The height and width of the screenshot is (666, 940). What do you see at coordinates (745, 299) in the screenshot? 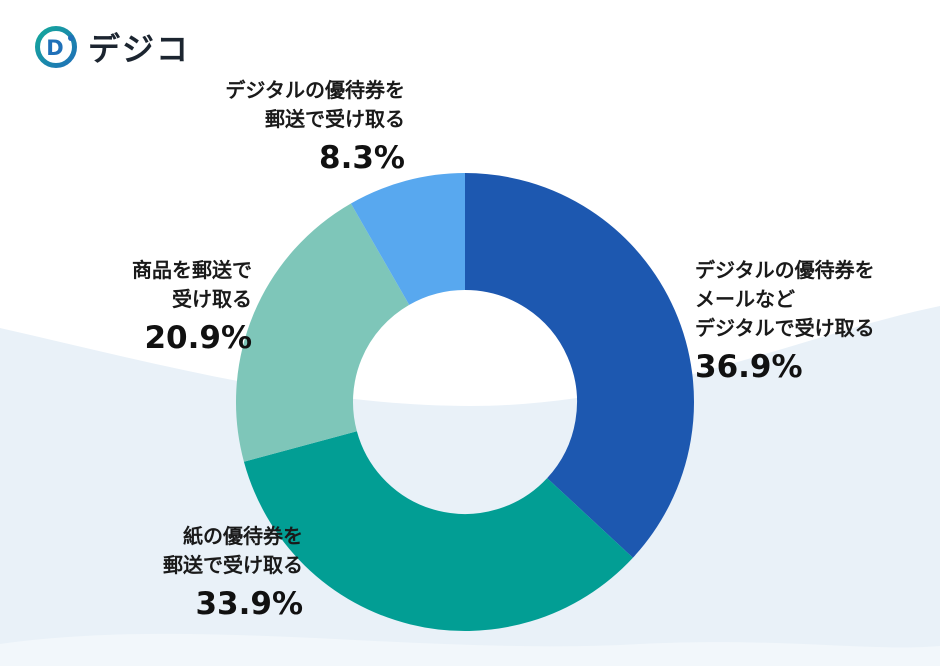
I see `label-line: メールなど` at bounding box center [745, 299].